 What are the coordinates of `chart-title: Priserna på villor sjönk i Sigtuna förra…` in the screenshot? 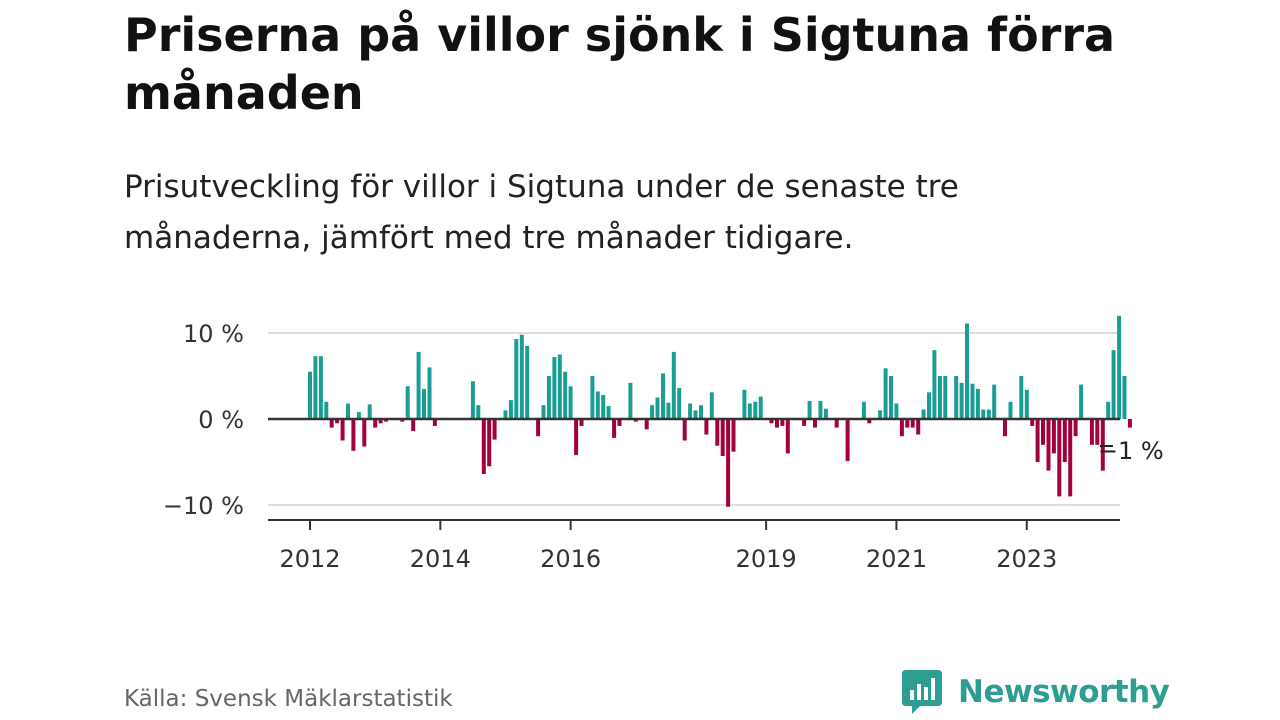 It's located at (620, 64).